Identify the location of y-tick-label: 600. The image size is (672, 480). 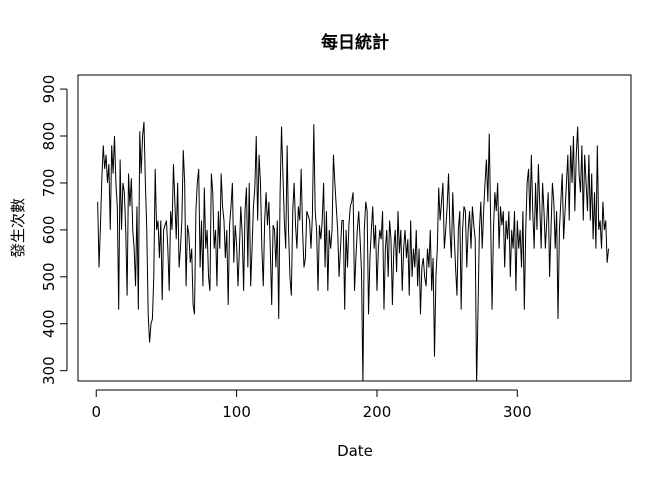
(49, 230).